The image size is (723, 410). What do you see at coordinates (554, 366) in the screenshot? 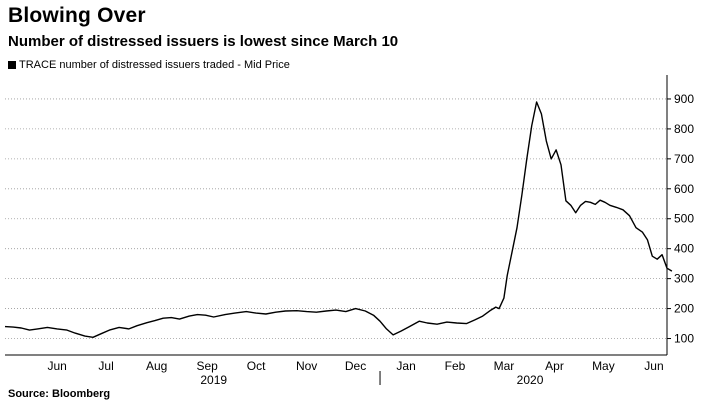
I see `x-tick-label: Apr` at bounding box center [554, 366].